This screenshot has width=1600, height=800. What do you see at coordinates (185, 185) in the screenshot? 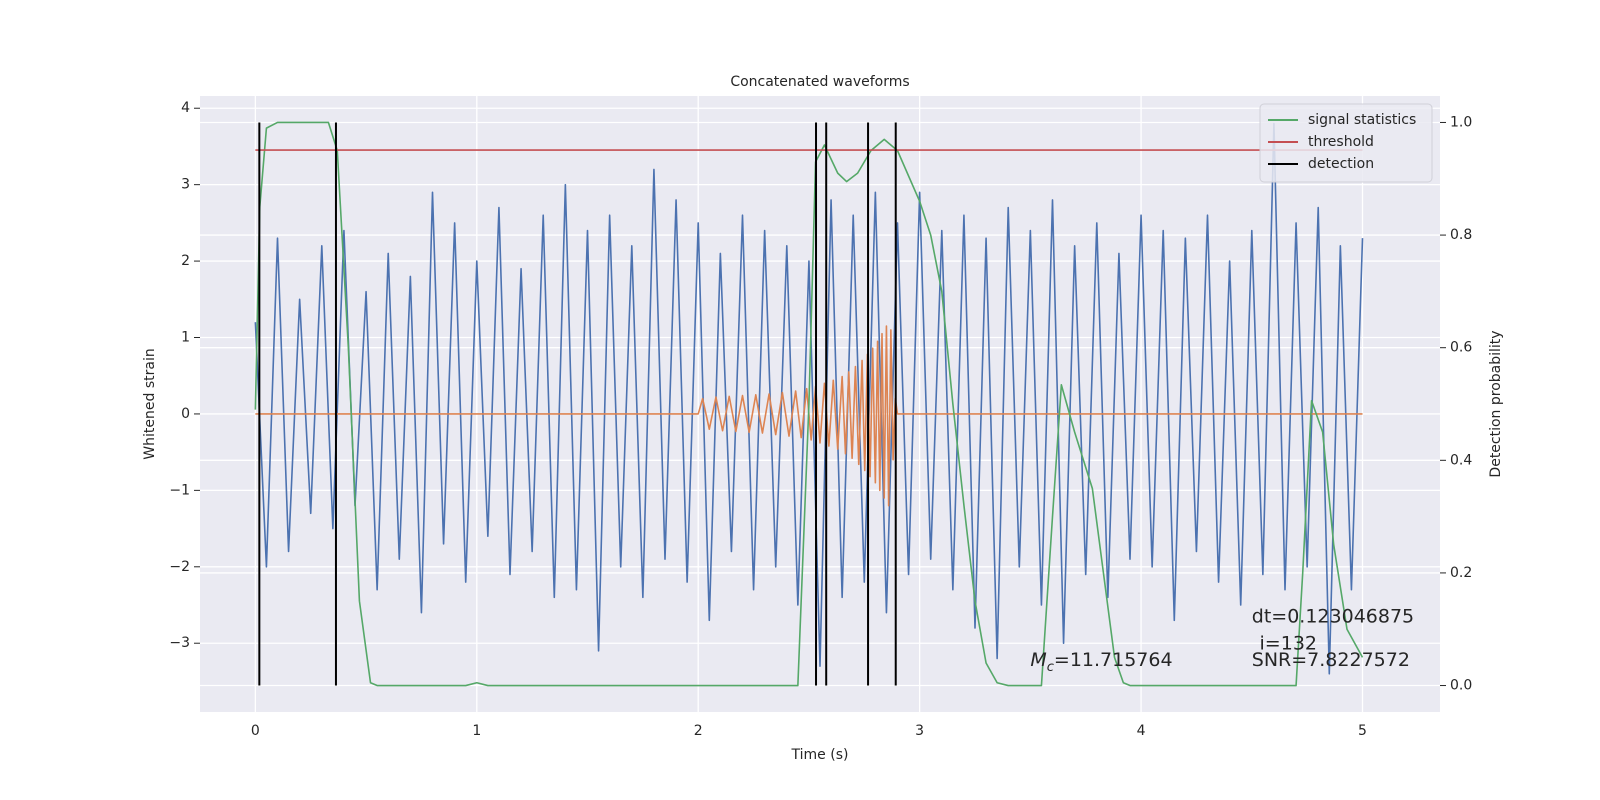
I see `y-tick-label: 3` at bounding box center [185, 185].